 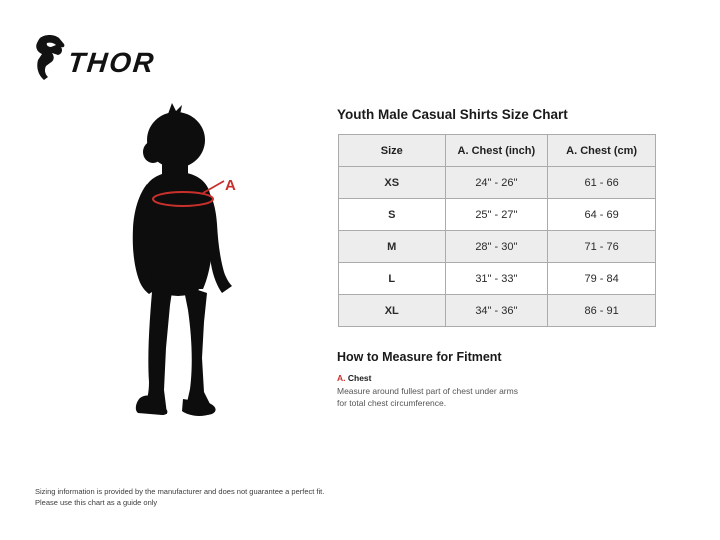 I want to click on table-row: XL 34" - 36" 86 - 91, so click(x=497, y=310).